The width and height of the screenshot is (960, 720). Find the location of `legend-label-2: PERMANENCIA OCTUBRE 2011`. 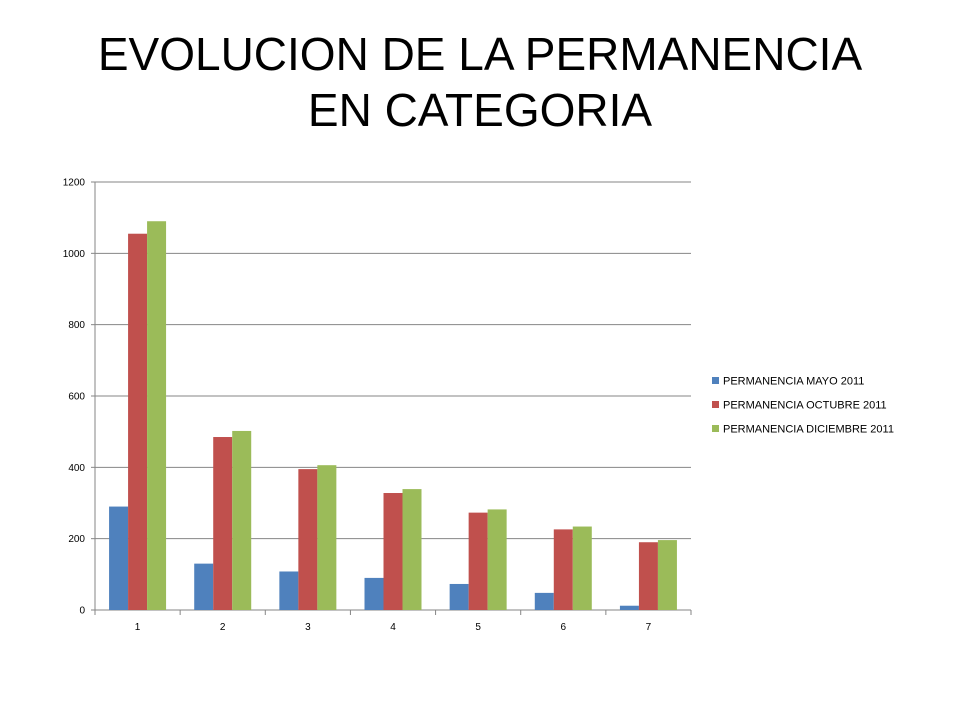

legend-label-2: PERMANENCIA OCTUBRE 2011 is located at coordinates (805, 406).